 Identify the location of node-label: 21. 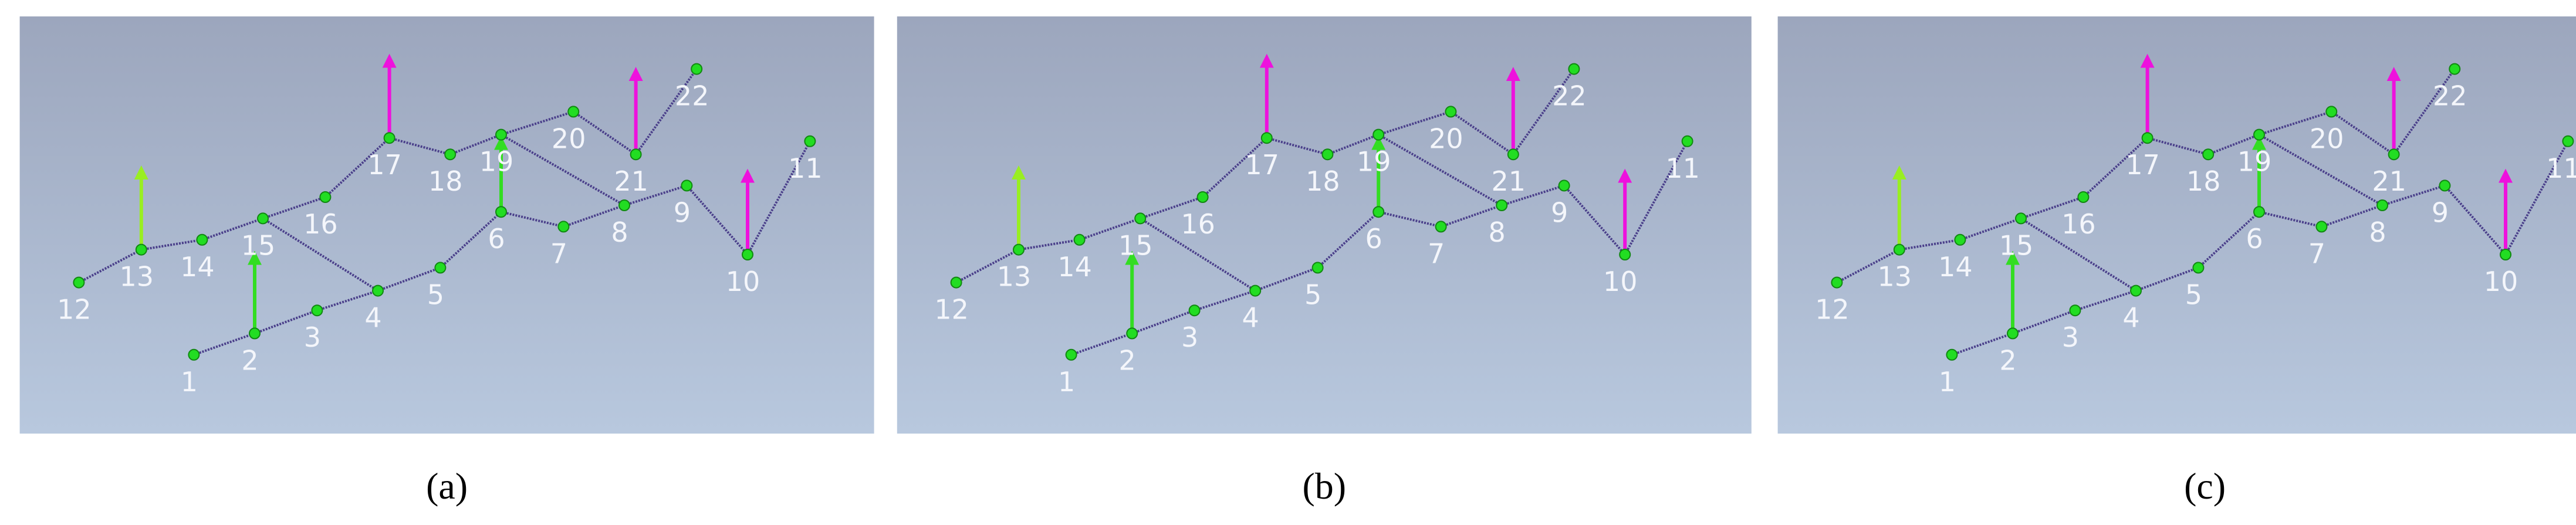
(1509, 181).